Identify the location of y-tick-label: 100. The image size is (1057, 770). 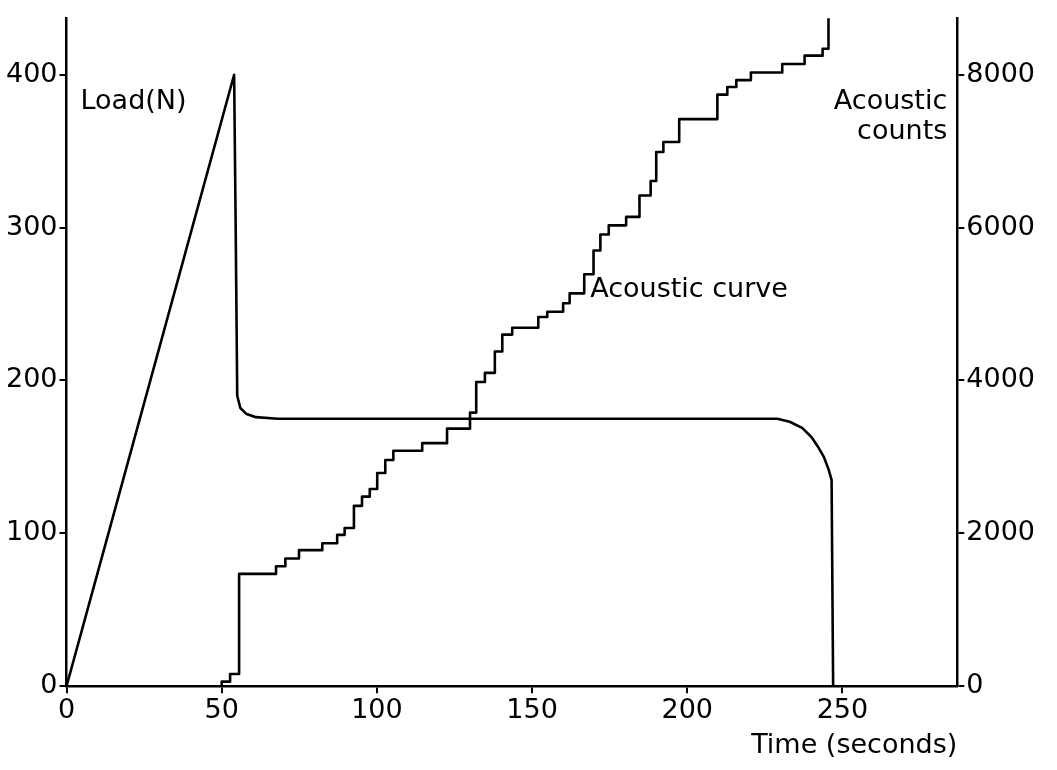
(31, 531).